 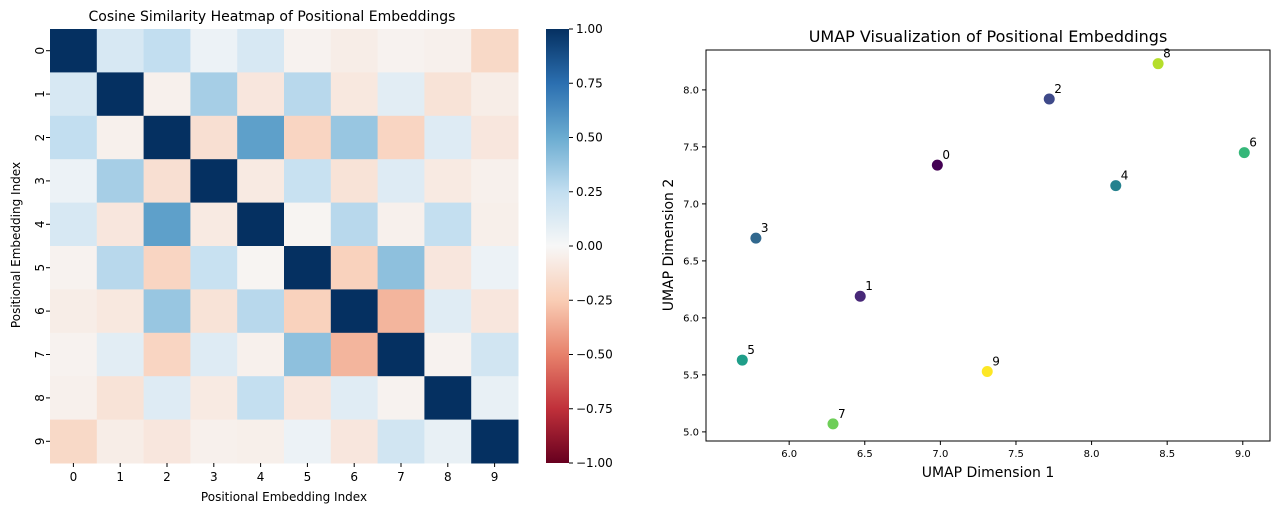 What do you see at coordinates (284, 497) in the screenshot?
I see `heatmap-x-axis-label: Positional Embedding Index` at bounding box center [284, 497].